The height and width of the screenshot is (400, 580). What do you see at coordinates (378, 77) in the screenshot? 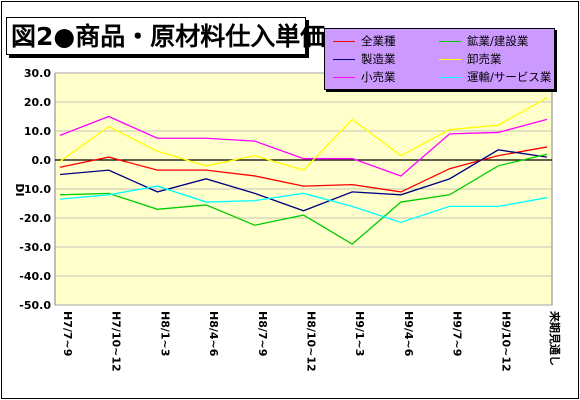
I see `legend-label: 小売業` at bounding box center [378, 77].